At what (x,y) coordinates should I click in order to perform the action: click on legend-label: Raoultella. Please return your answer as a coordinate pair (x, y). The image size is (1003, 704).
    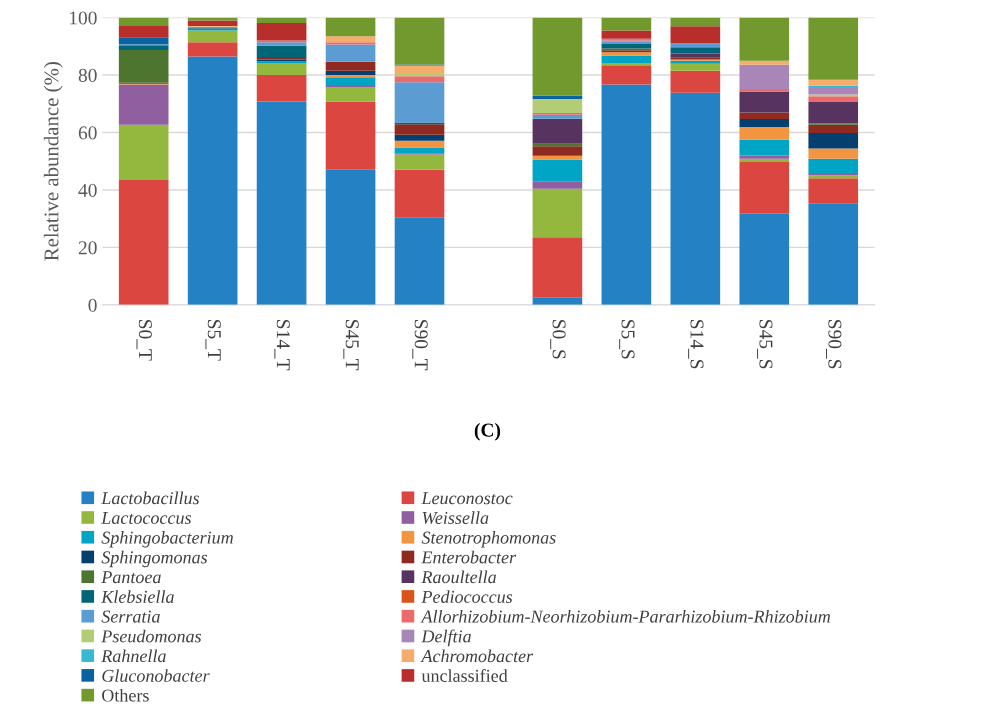
    Looking at the image, I should click on (459, 577).